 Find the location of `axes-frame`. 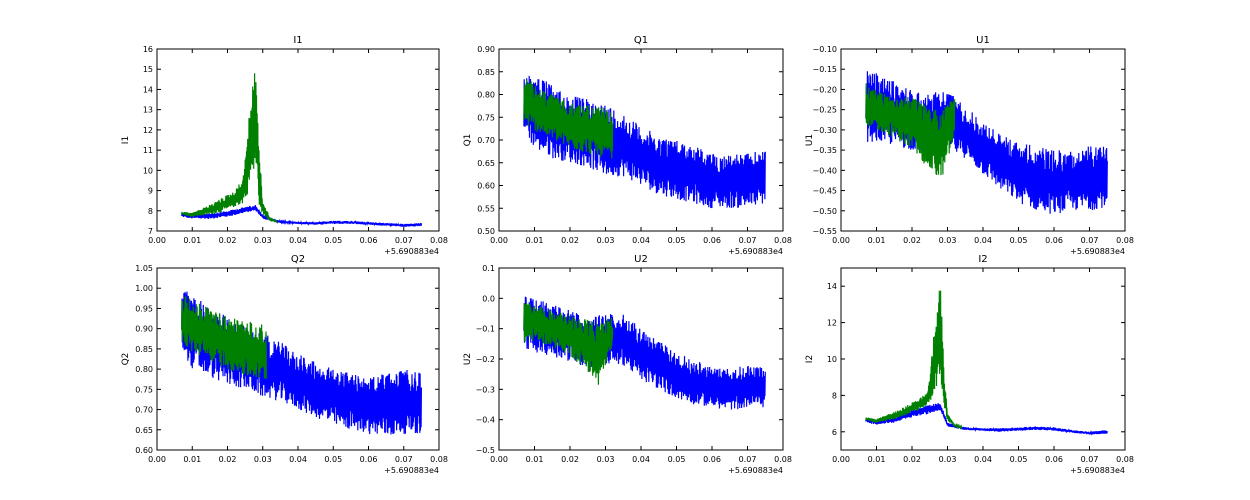

axes-frame is located at coordinates (298, 140).